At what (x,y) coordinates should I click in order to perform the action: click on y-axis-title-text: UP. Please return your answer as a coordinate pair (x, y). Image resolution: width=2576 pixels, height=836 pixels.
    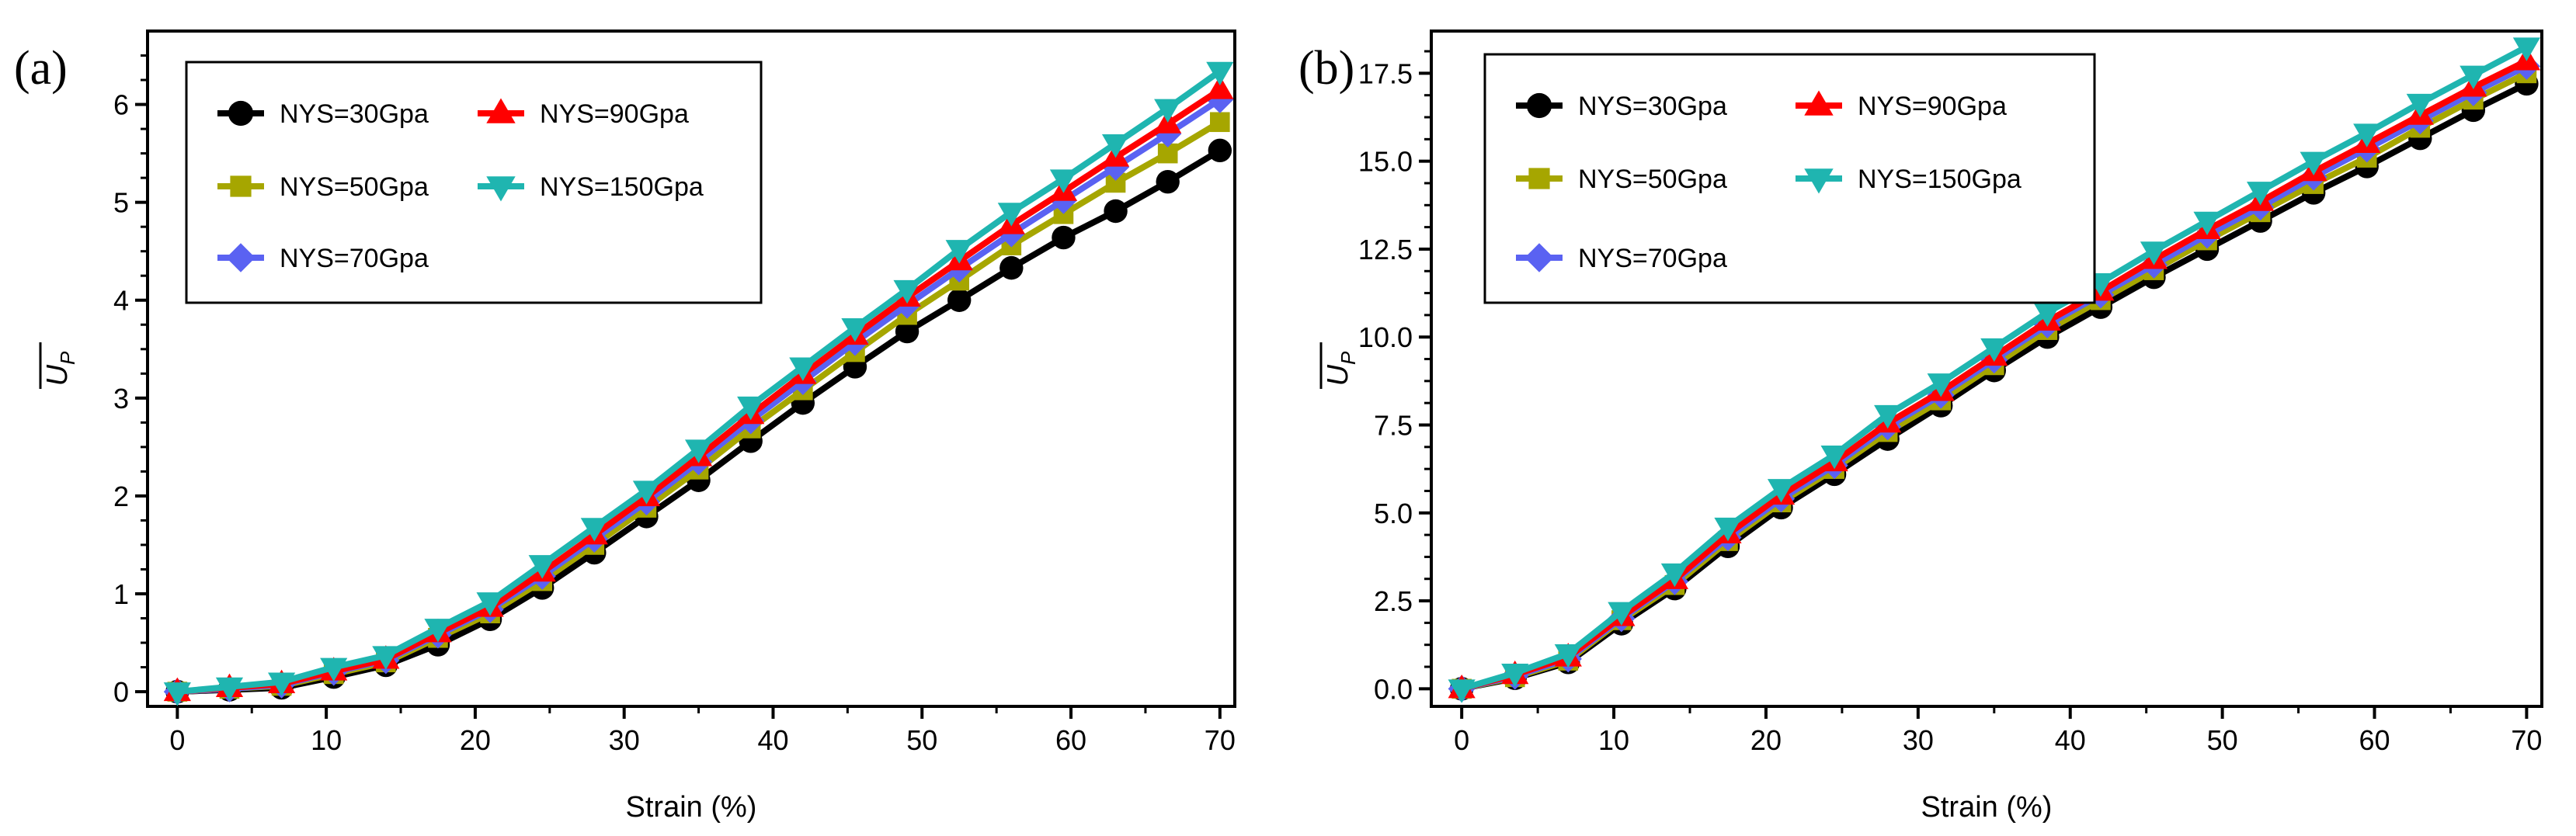
    Looking at the image, I should click on (60, 368).